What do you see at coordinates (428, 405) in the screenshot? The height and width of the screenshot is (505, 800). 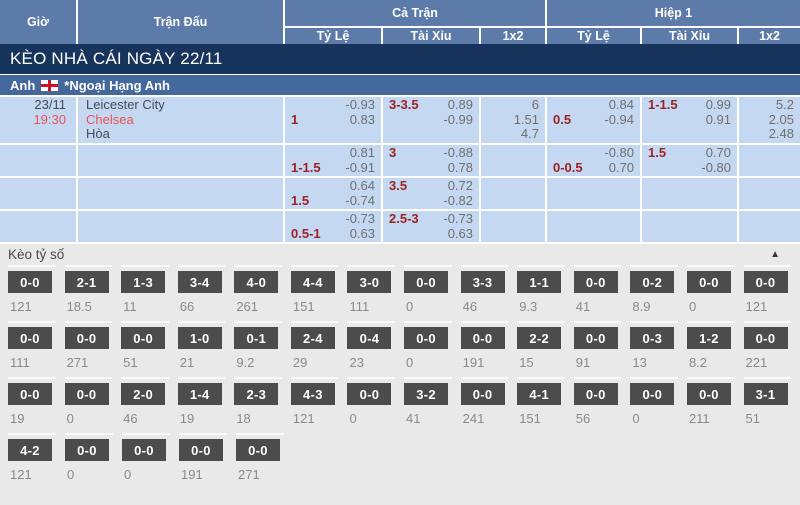 I see `score-odds-cell: 3-2 41` at bounding box center [428, 405].